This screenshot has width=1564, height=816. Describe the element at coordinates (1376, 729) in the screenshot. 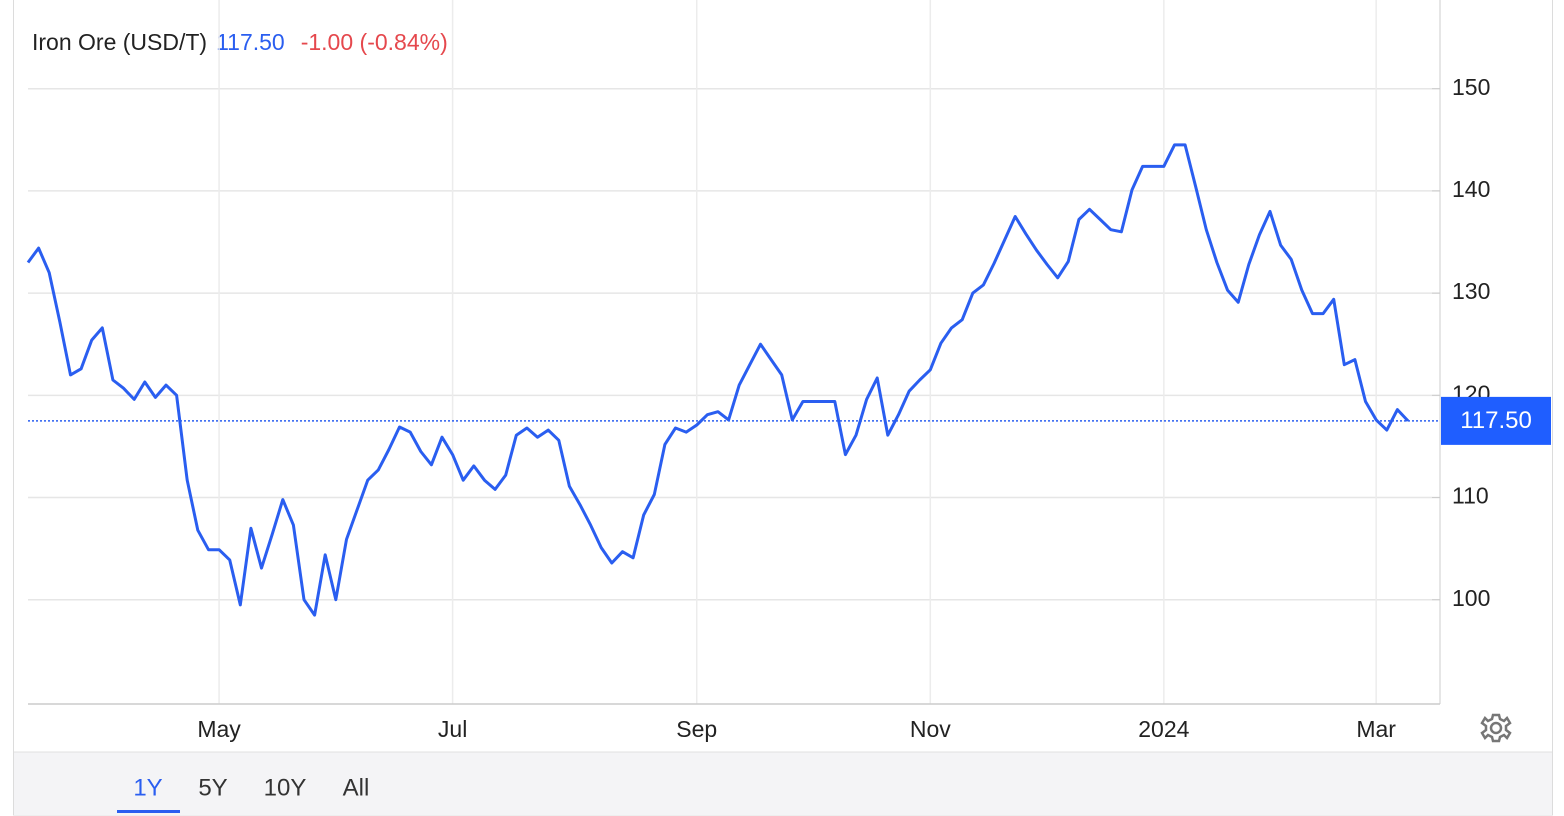

I see `x-tick-label: Mar` at that location.